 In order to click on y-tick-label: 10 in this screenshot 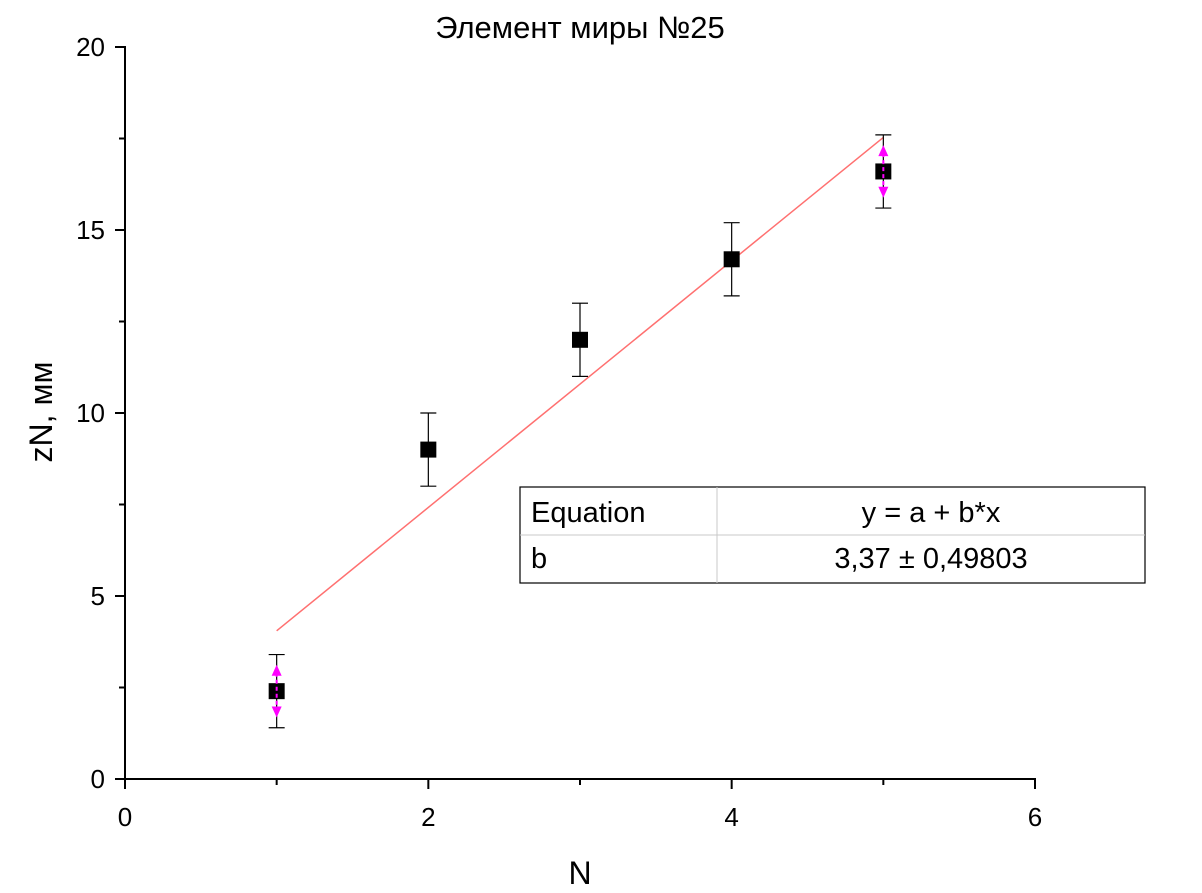, I will do `click(90, 413)`.